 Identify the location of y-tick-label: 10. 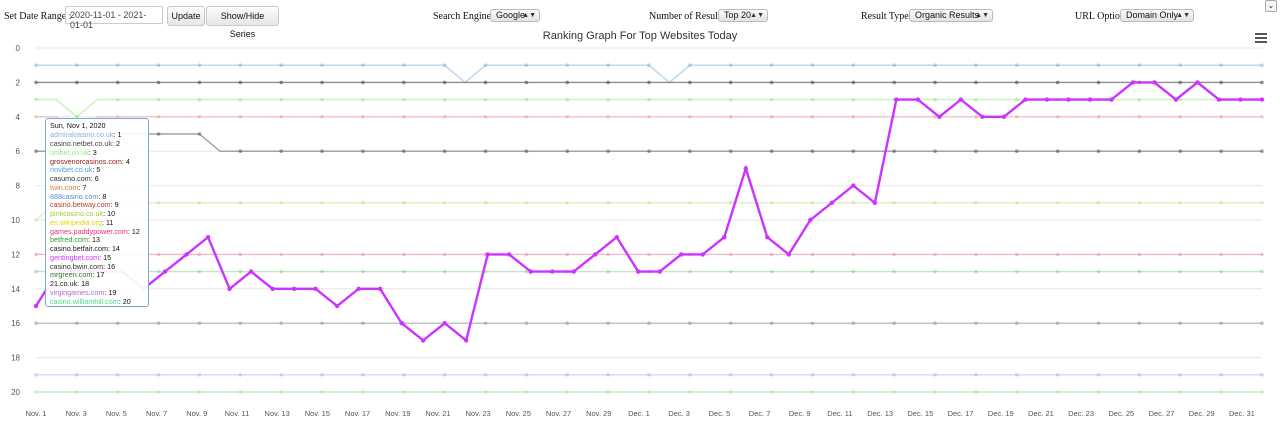
(15, 220).